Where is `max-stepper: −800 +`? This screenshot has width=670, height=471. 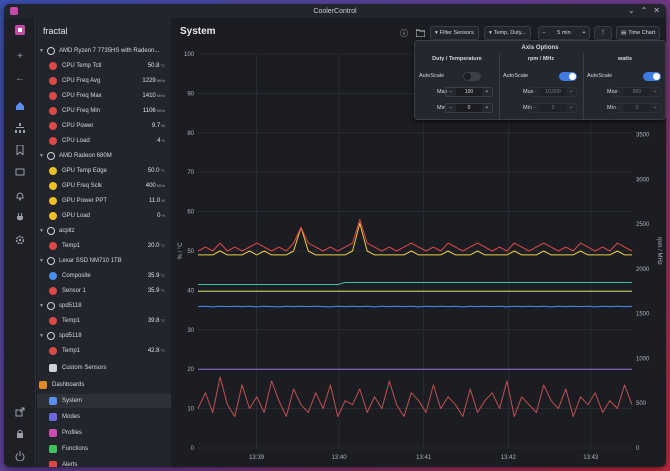
max-stepper: −800 + is located at coordinates (637, 92).